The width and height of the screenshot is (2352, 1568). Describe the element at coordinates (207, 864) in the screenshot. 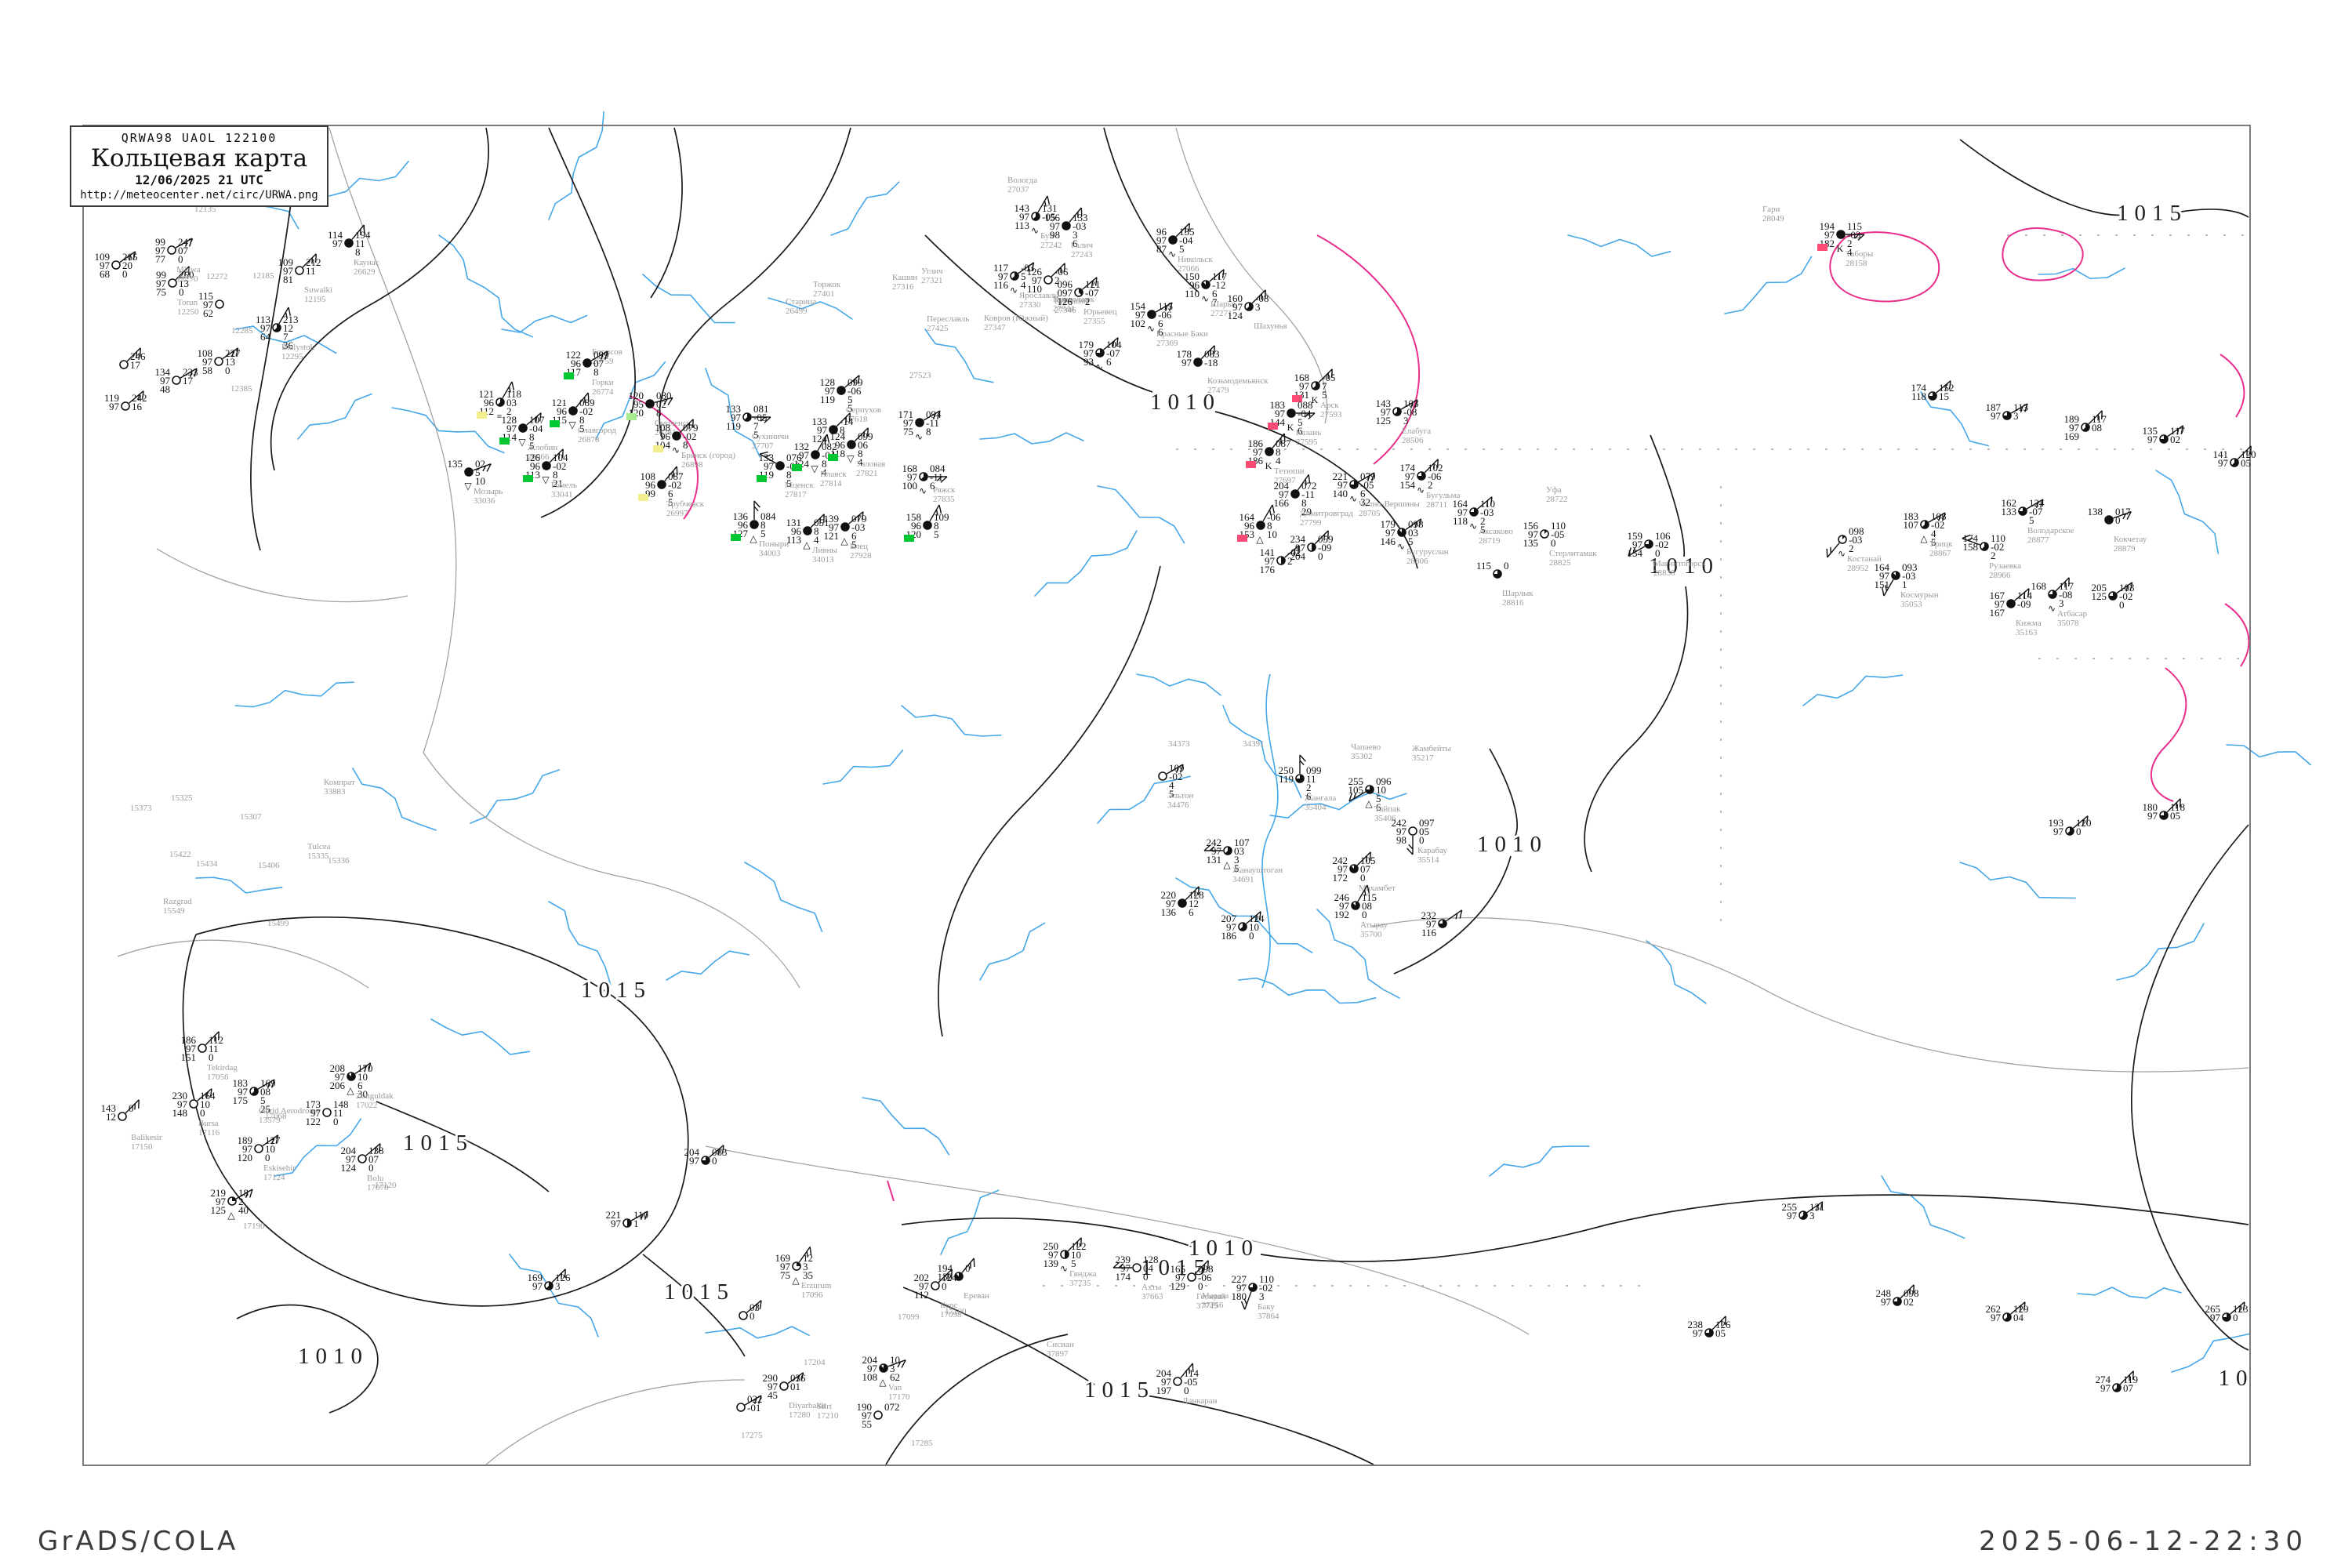

I see `station-id-label: 15434` at that location.